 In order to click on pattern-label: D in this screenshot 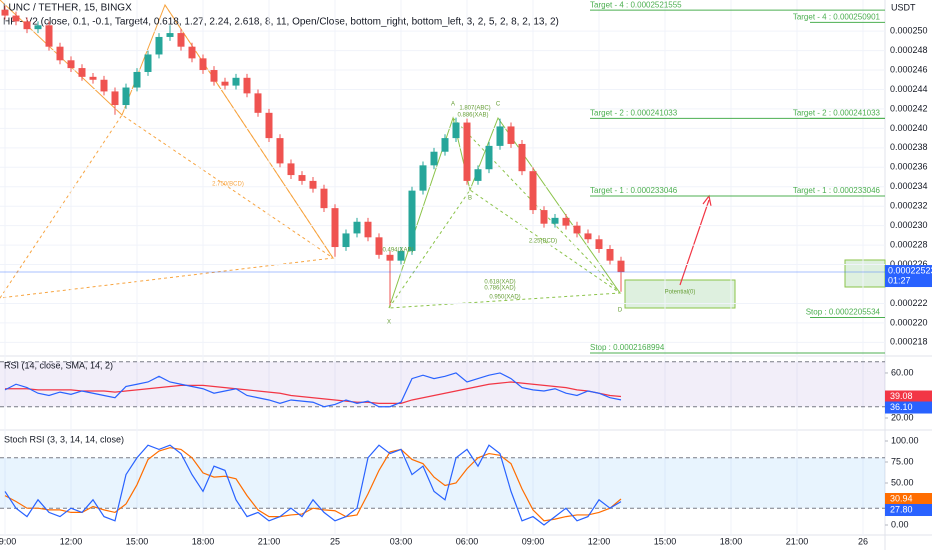, I will do `click(620, 311)`.